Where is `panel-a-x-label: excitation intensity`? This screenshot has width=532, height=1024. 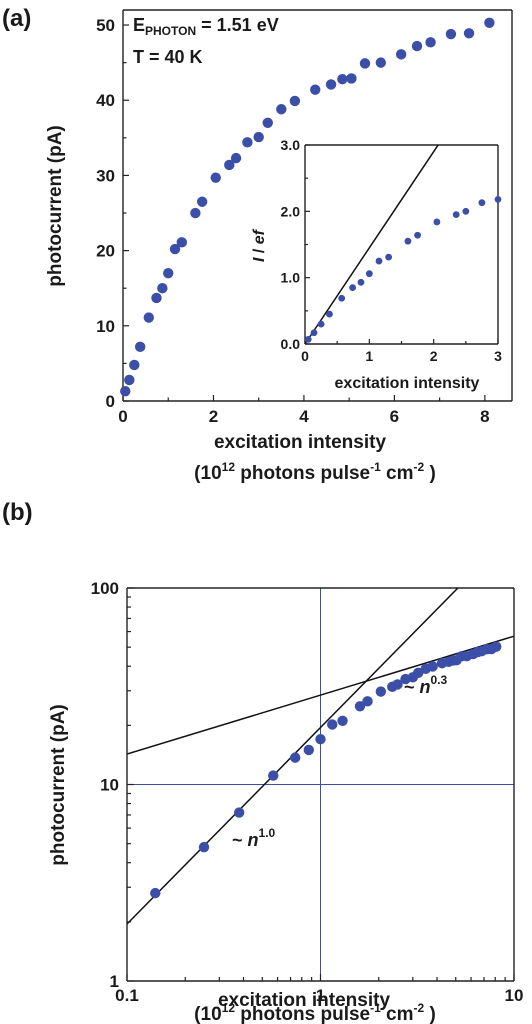
panel-a-x-label: excitation intensity is located at coordinates (300, 442).